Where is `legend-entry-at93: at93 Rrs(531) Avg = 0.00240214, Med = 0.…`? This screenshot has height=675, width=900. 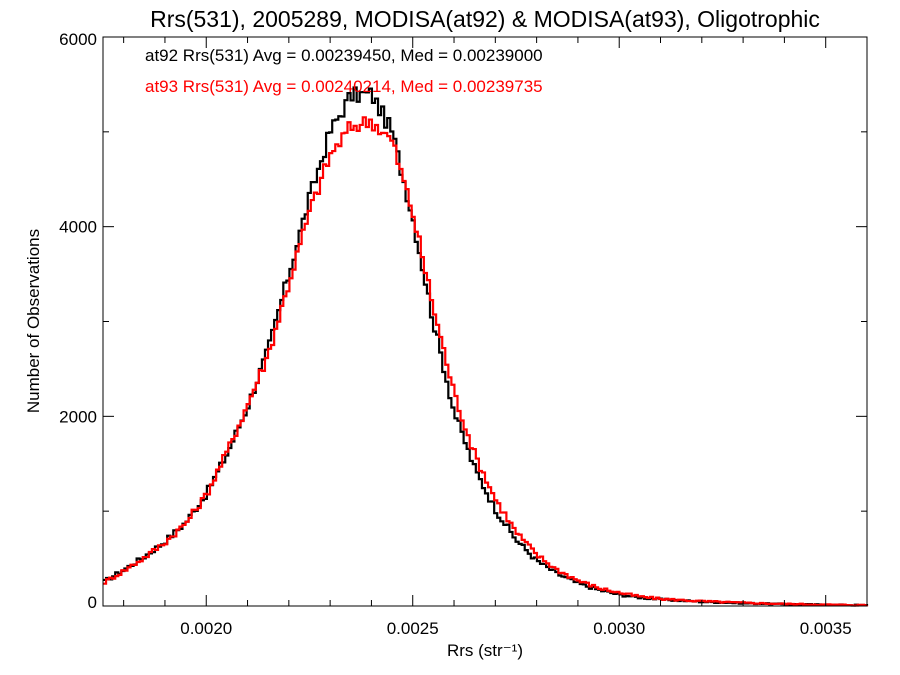
legend-entry-at93: at93 Rrs(531) Avg = 0.00240214, Med = 0.… is located at coordinates (344, 86).